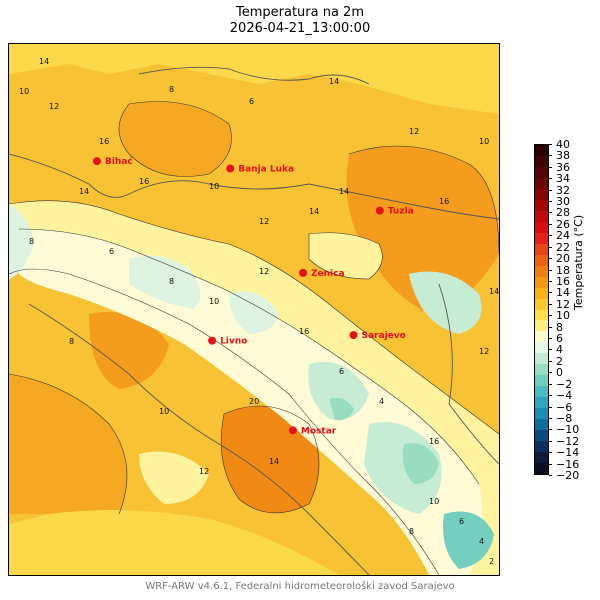  I want to click on colorbar-tick-label: −2, so click(560, 384).